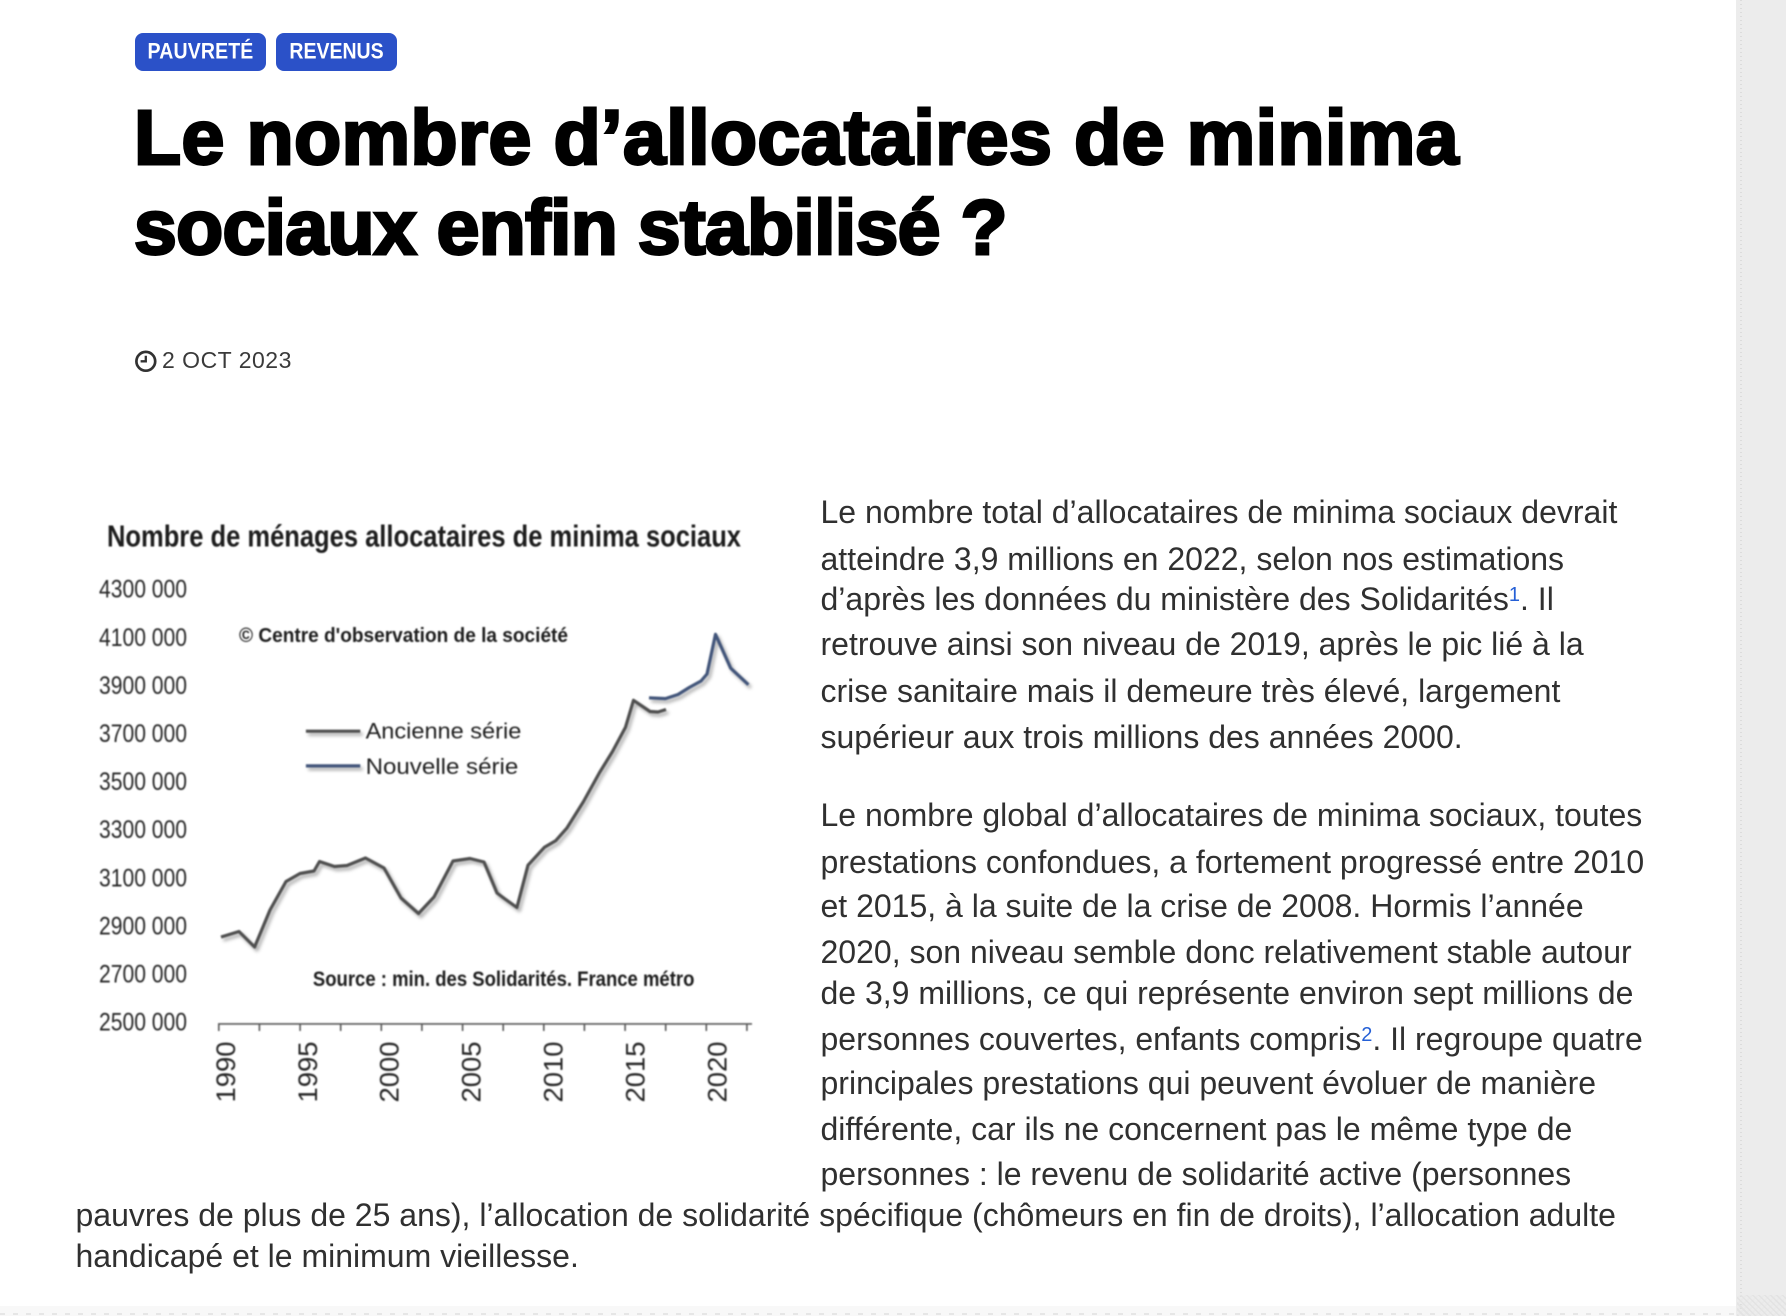  What do you see at coordinates (143, 734) in the screenshot?
I see `svg-text: 3700 000` at bounding box center [143, 734].